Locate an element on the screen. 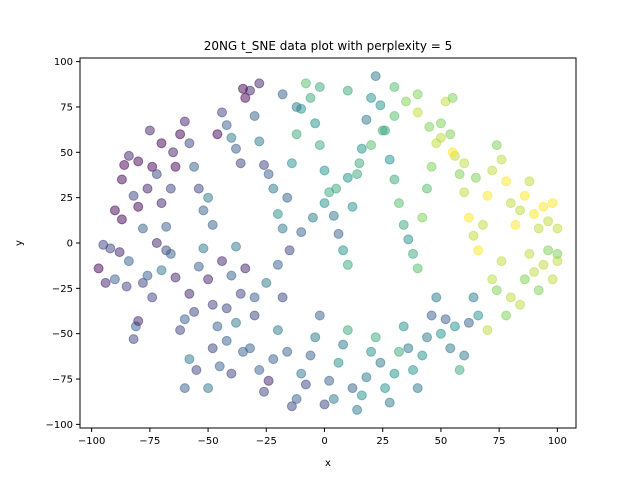  y-tick-label: 25 is located at coordinates (66, 198).